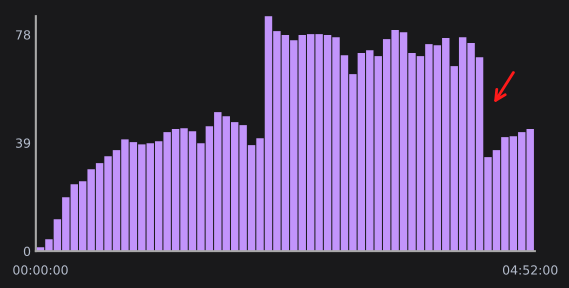 This screenshot has height=288, width=569. What do you see at coordinates (23, 143) in the screenshot?
I see `y-tick-label: 39` at bounding box center [23, 143].